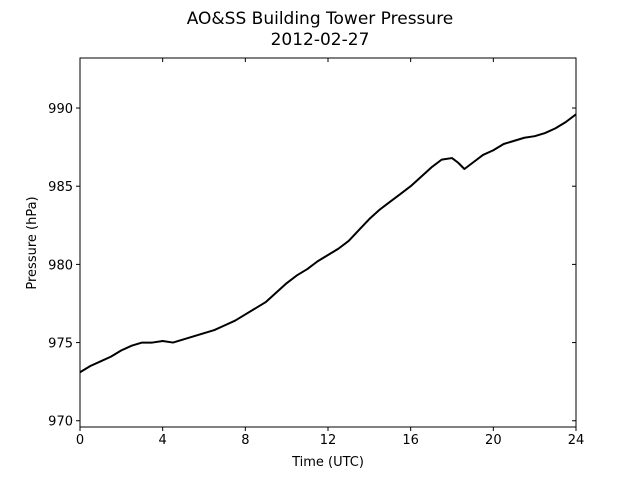 The width and height of the screenshot is (640, 480). Describe the element at coordinates (60, 265) in the screenshot. I see `y-tick-label-980: 980` at that location.